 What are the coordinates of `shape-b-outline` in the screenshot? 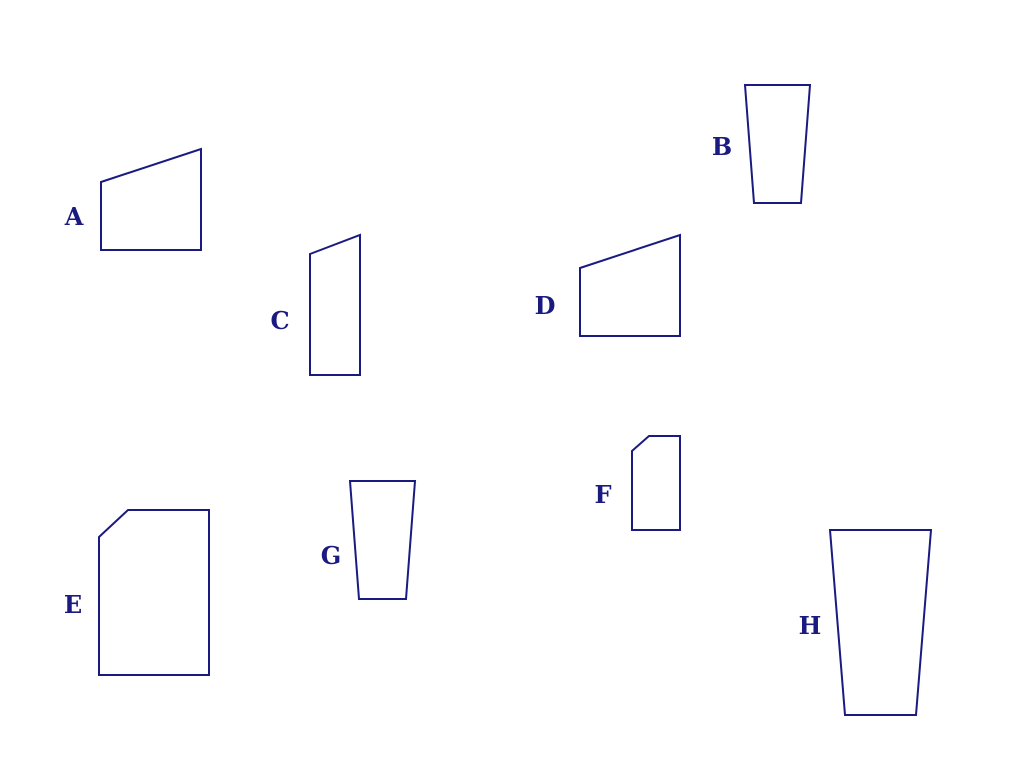 It's located at (777, 144).